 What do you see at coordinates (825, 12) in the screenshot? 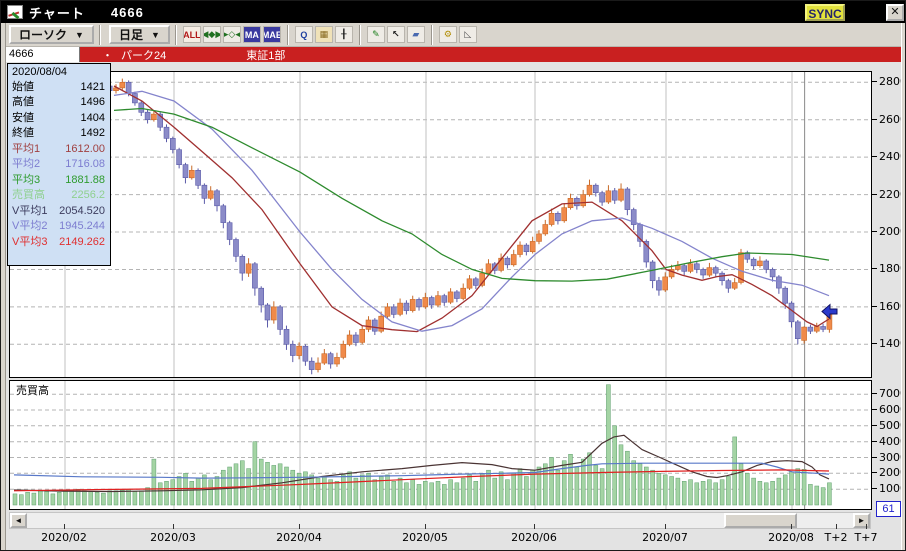
I see `sync-button: SYNC` at bounding box center [825, 12].